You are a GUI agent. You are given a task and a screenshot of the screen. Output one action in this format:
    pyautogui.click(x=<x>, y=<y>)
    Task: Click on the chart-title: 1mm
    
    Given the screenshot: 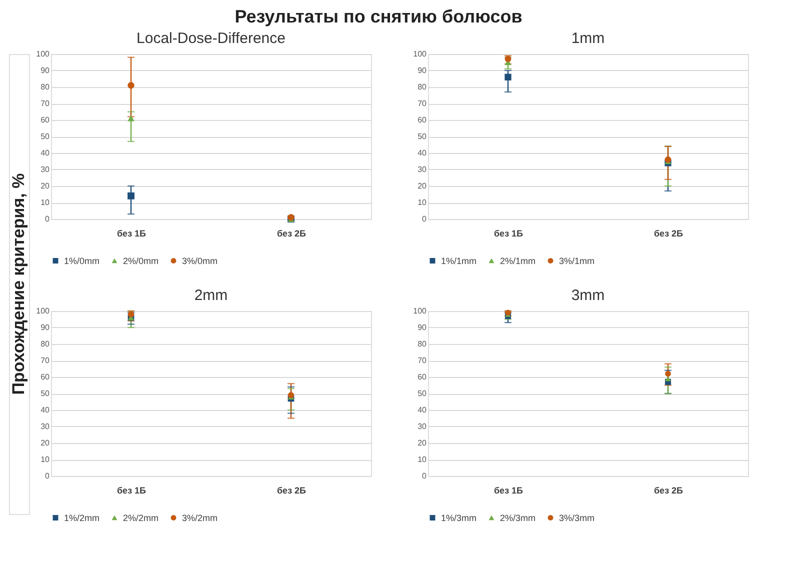 What is the action you would take?
    pyautogui.click(x=588, y=38)
    